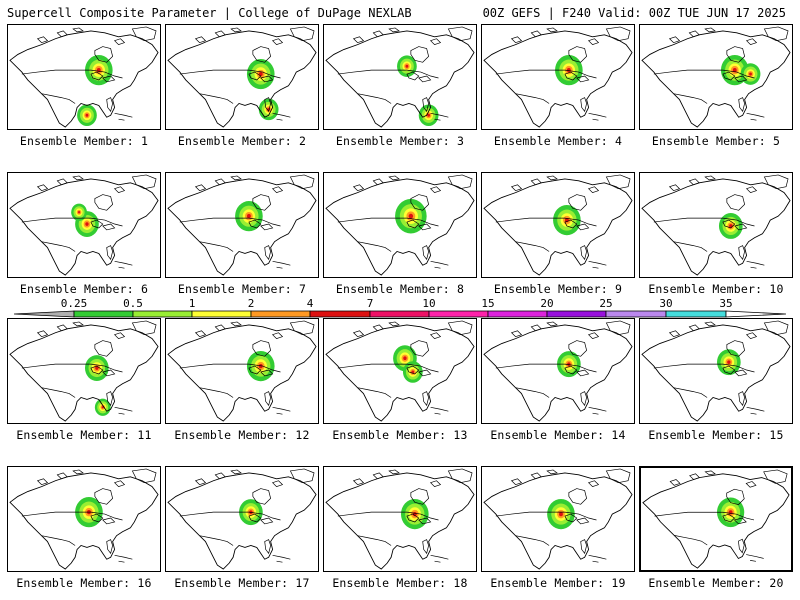  Describe the element at coordinates (133, 303) in the screenshot. I see `color-scale-tick-label: 0.5` at that location.